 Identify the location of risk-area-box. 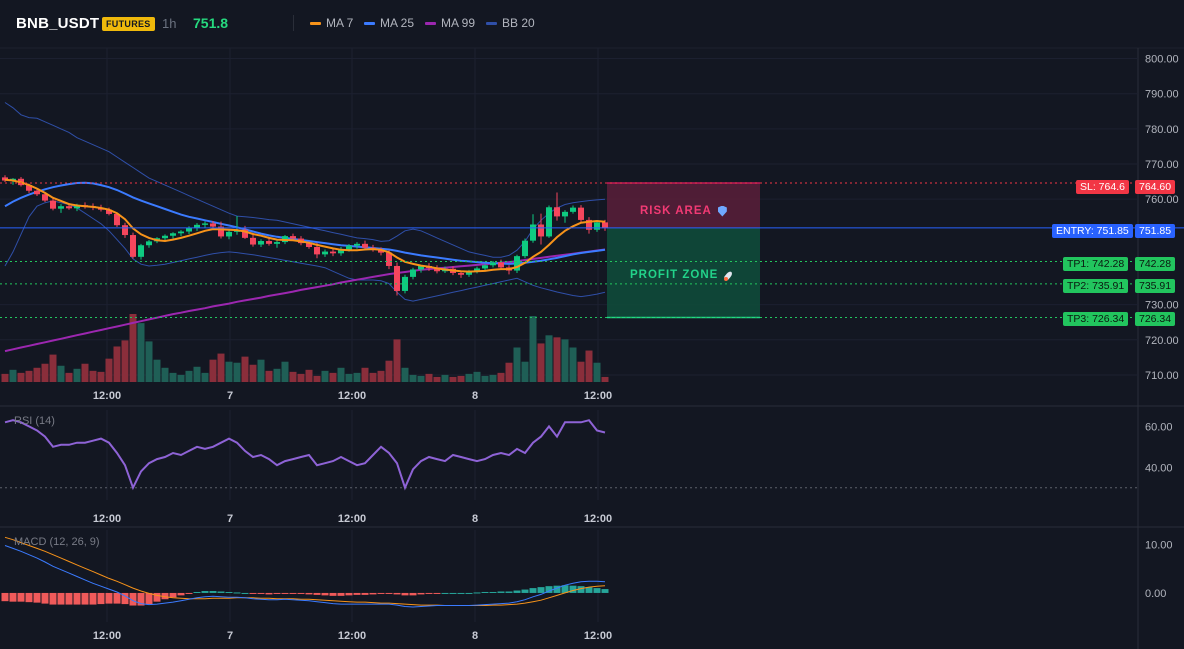
(683, 205).